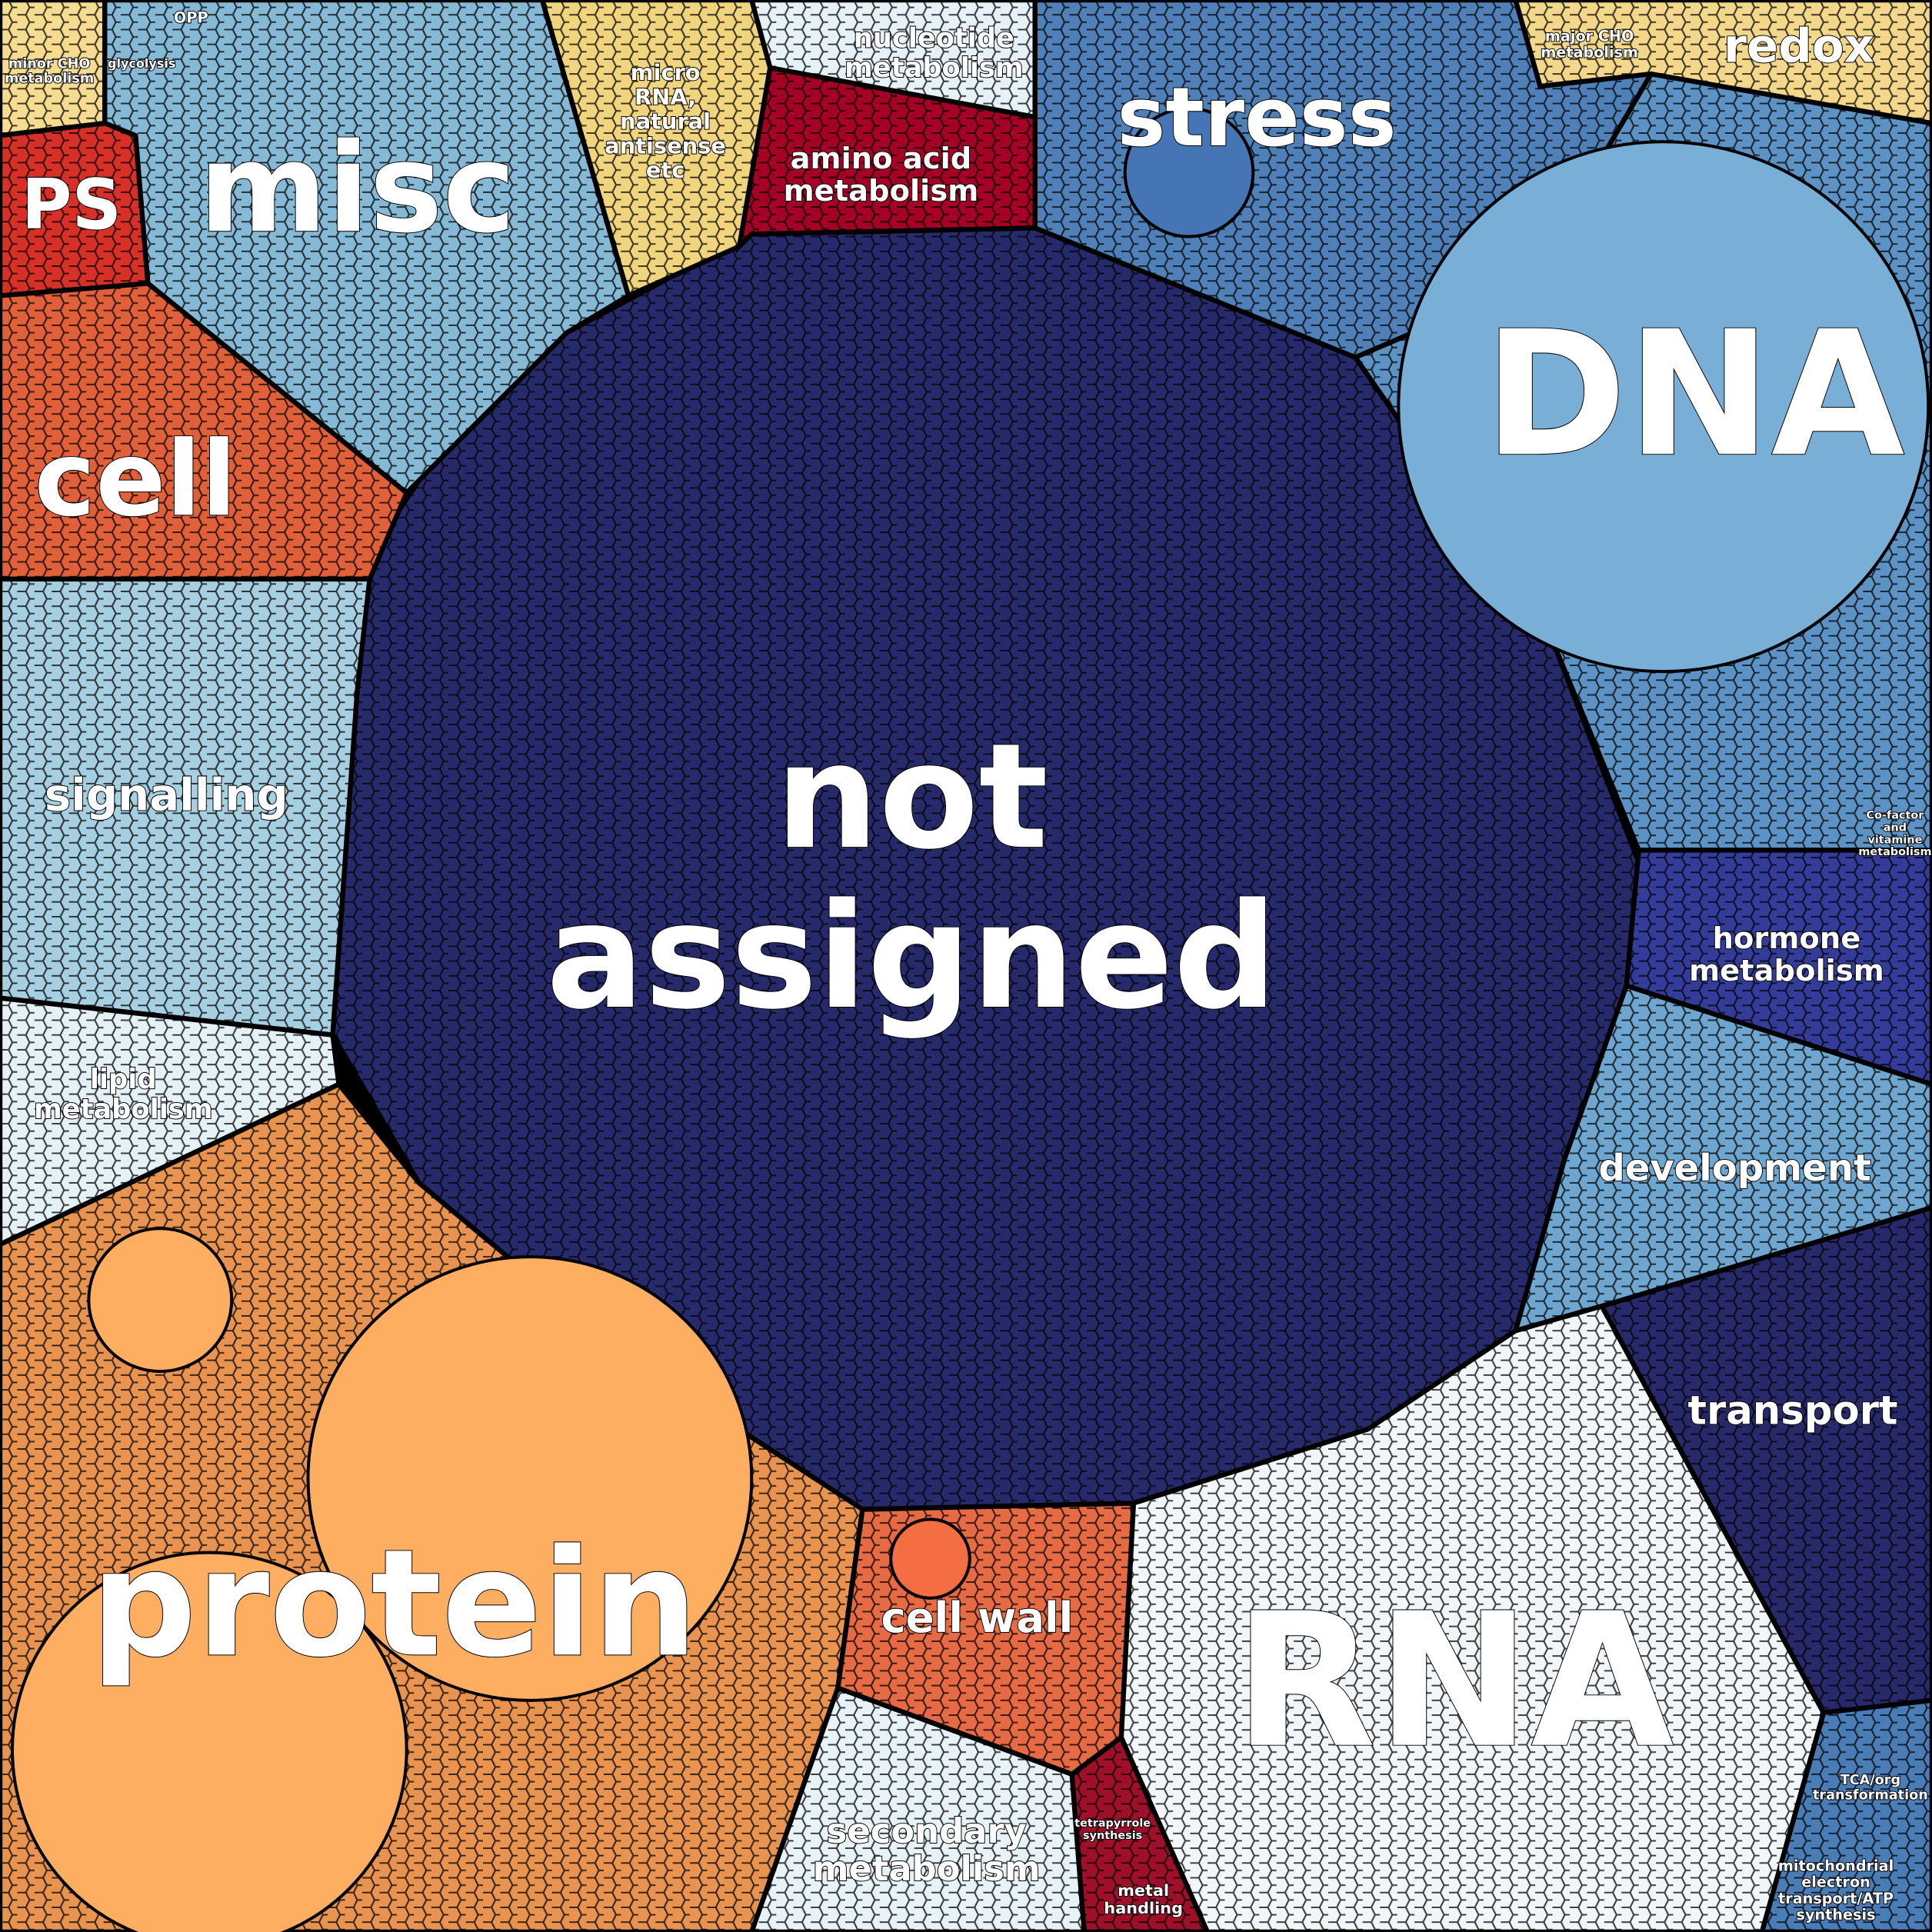  I want to click on region-label: transport, so click(1792, 1411).